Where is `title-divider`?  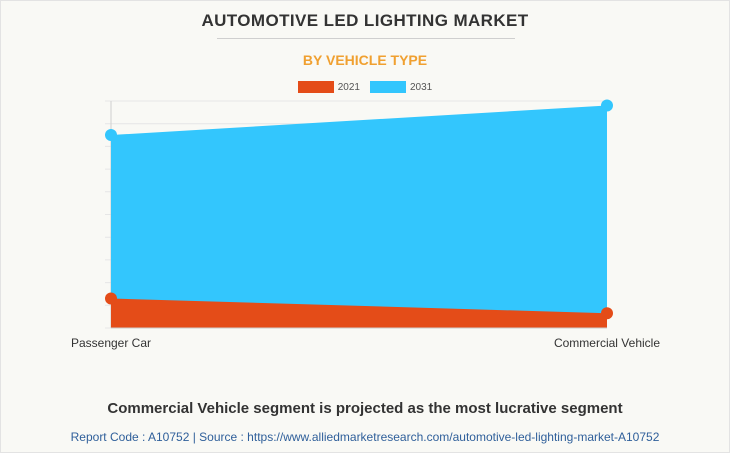
title-divider is located at coordinates (366, 38).